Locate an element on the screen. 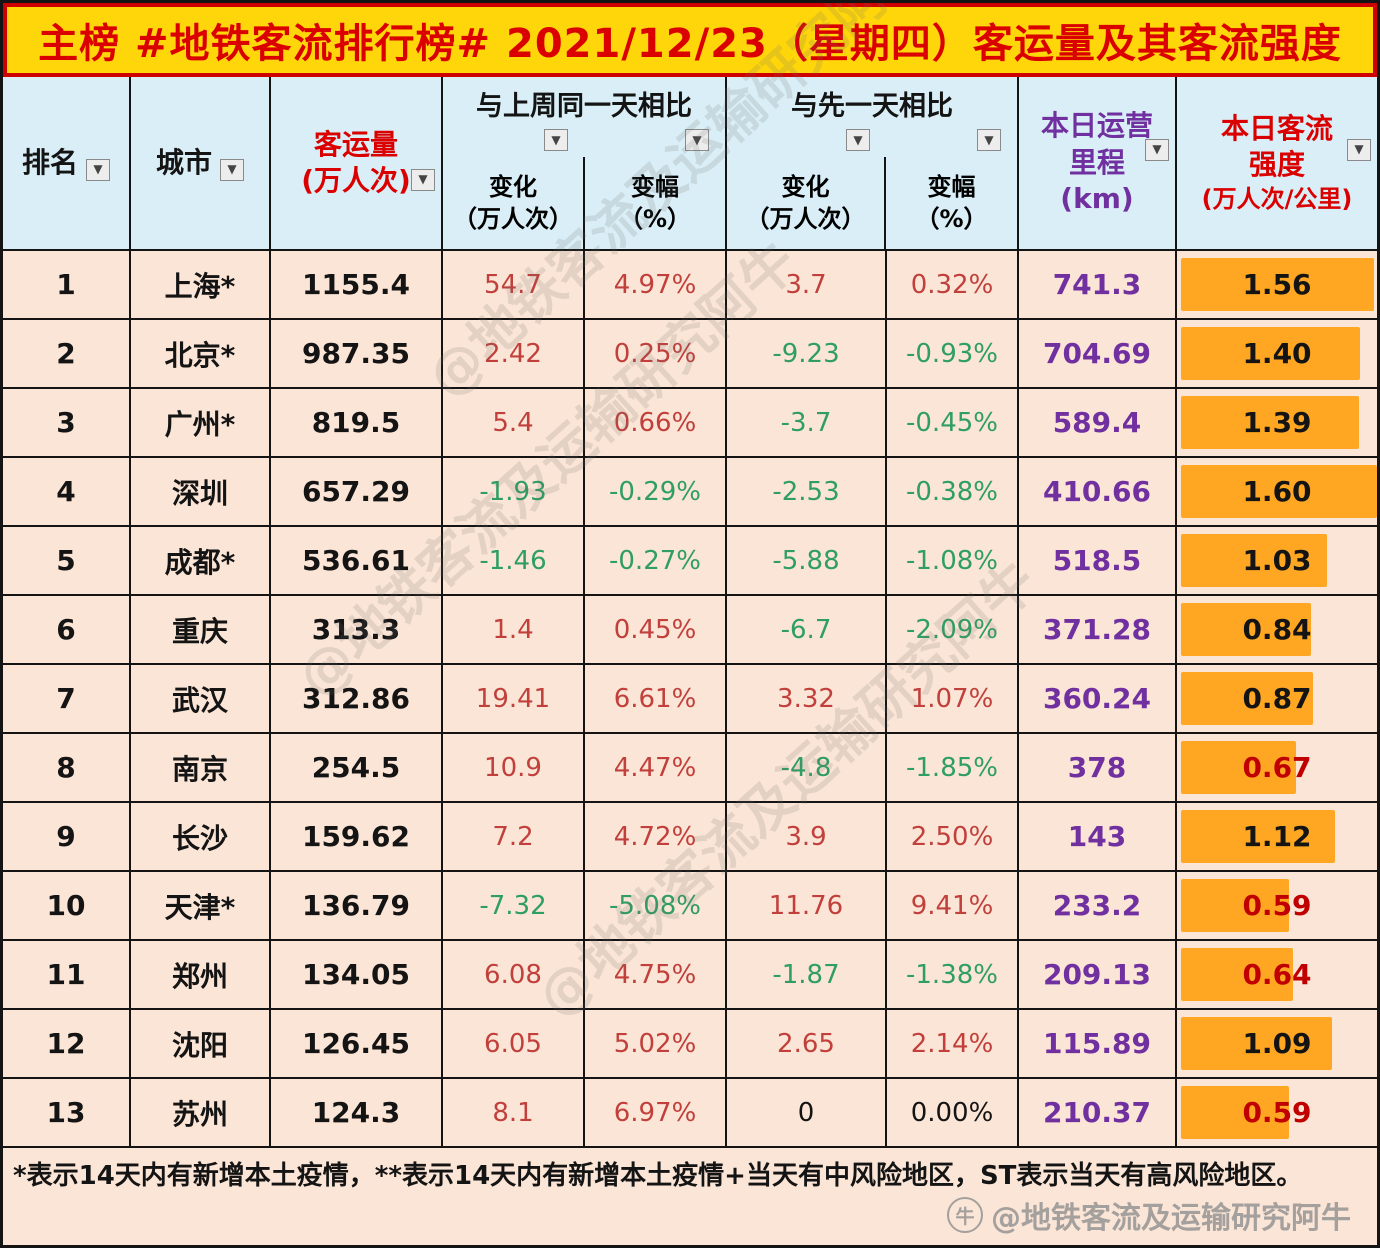 The height and width of the screenshot is (1248, 1380). cell-mileage: 371.28 is located at coordinates (1098, 629).